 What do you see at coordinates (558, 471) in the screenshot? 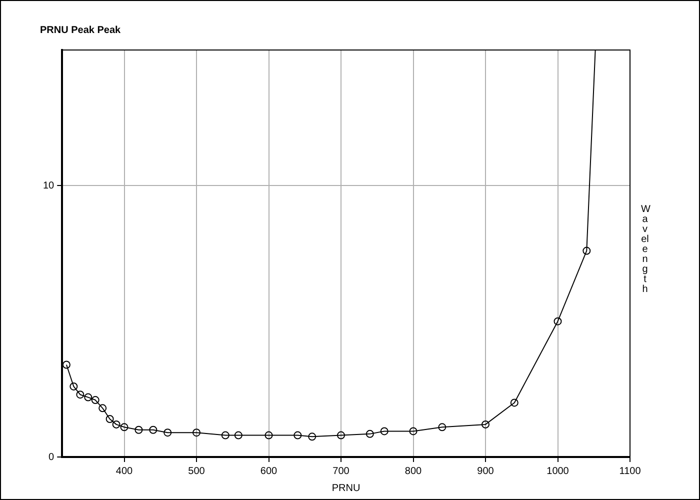
I see `x-tick-label: 1000` at bounding box center [558, 471].